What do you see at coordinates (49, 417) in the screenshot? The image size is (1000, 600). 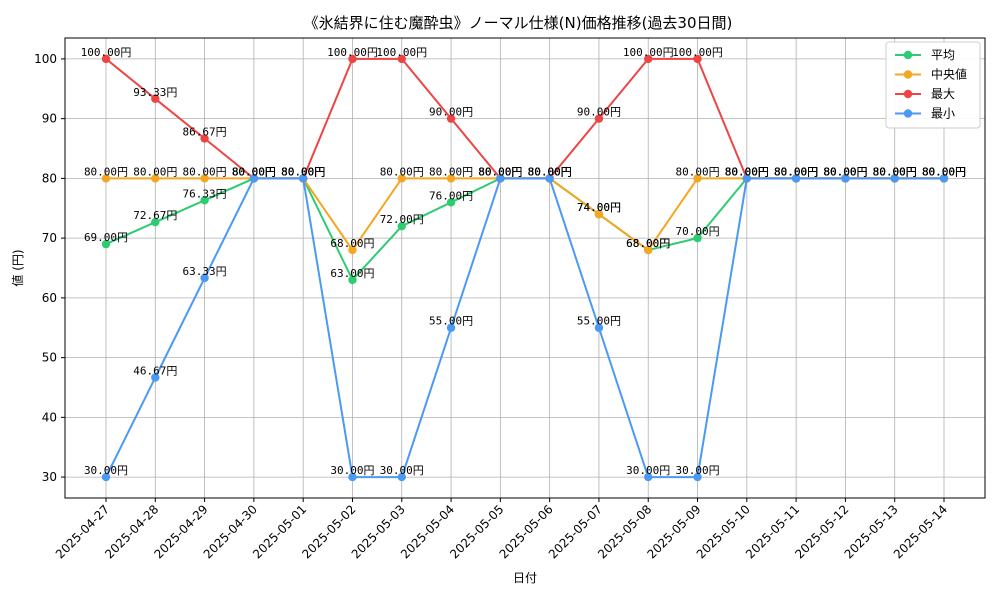 I see `y-tick-label: 40` at bounding box center [49, 417].